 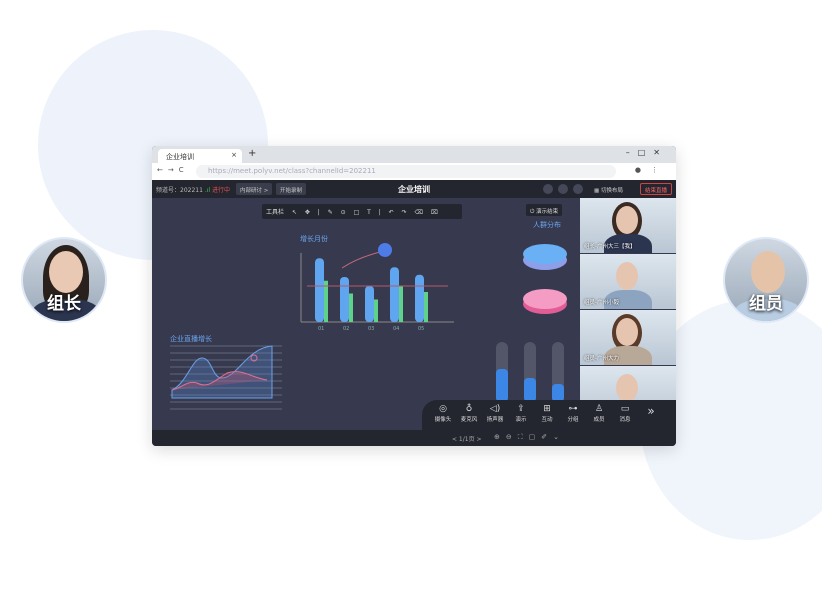 I want to click on tick-label: 03, so click(x=371, y=329).